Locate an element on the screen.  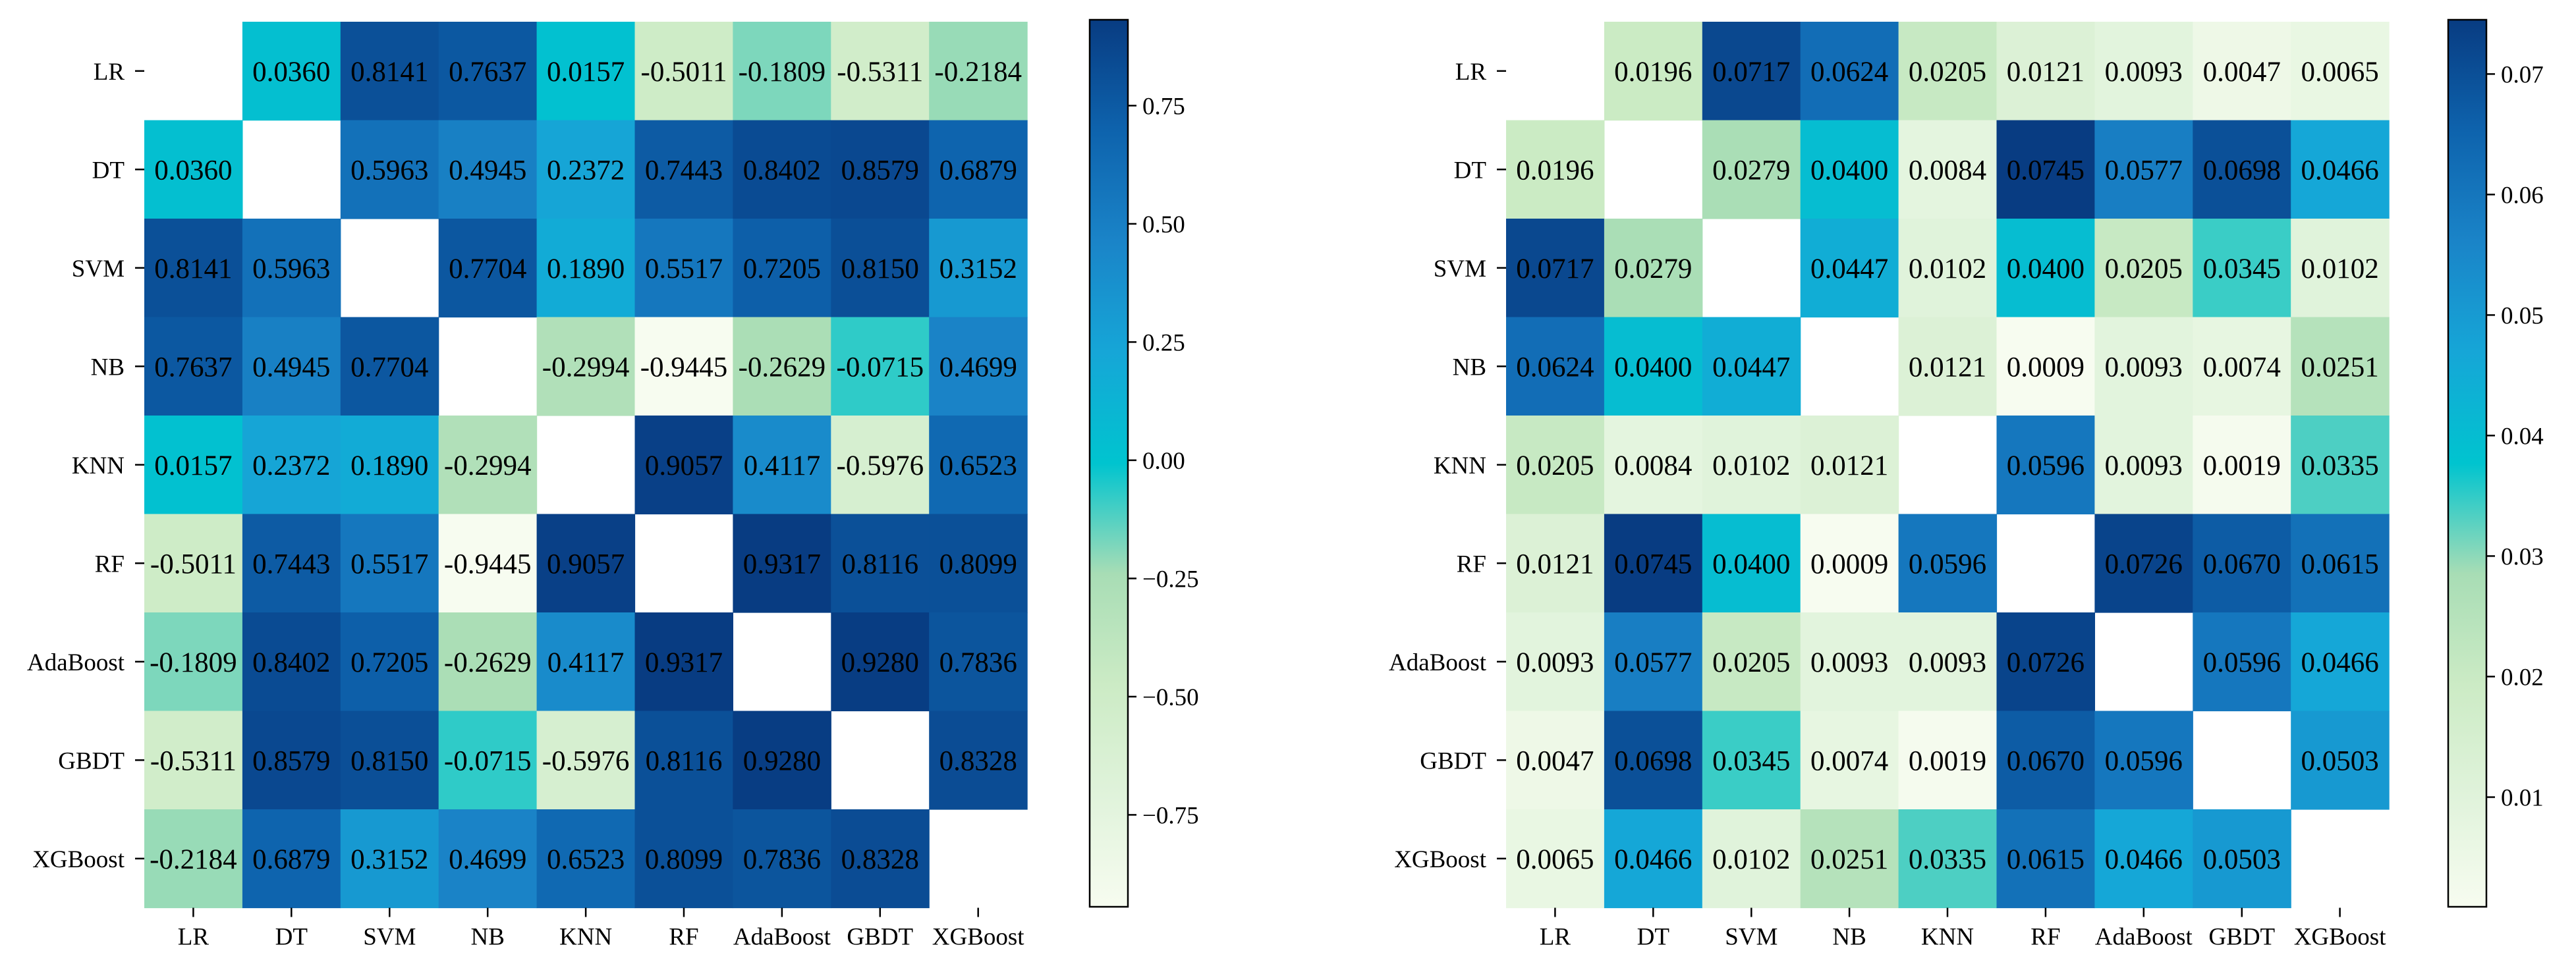
x-tick-label: GBDT is located at coordinates (880, 937).